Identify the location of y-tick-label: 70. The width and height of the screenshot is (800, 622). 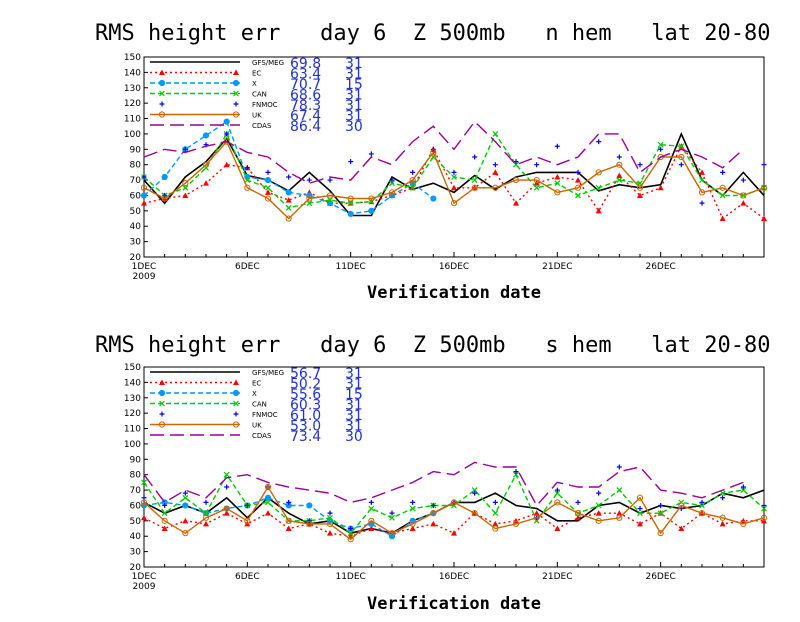
(136, 181).